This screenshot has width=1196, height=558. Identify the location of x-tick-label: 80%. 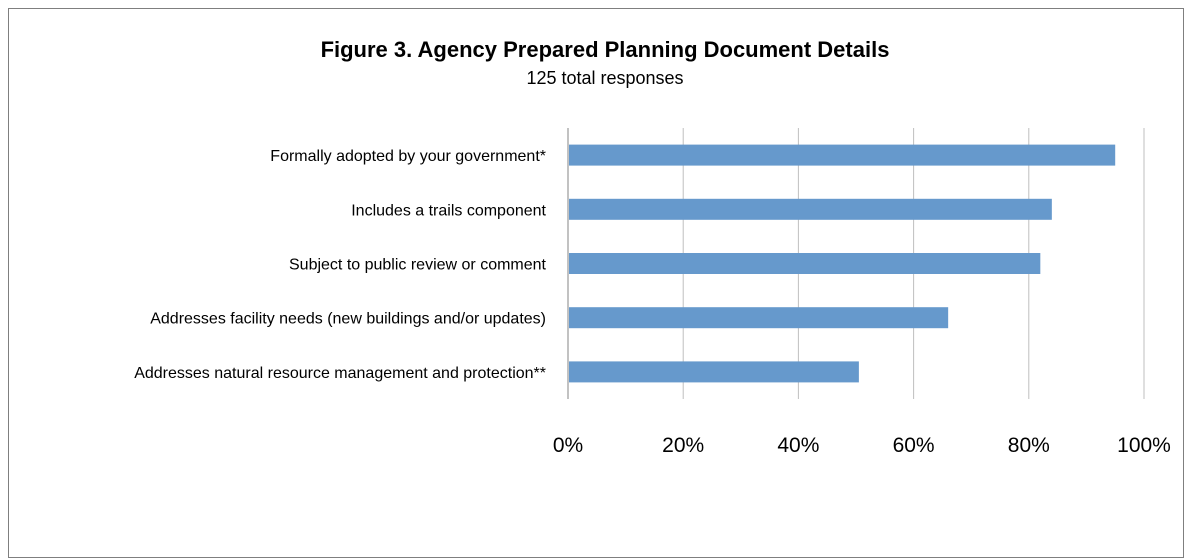
(1029, 445).